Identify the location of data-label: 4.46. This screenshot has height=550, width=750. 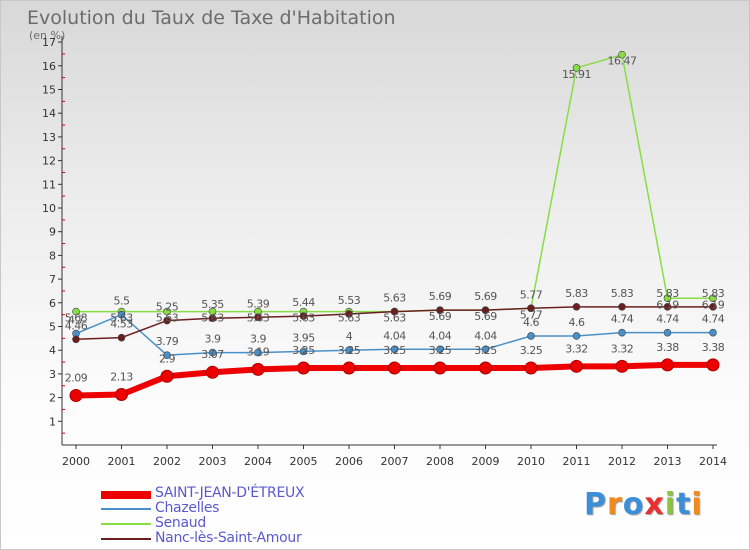
(76, 325).